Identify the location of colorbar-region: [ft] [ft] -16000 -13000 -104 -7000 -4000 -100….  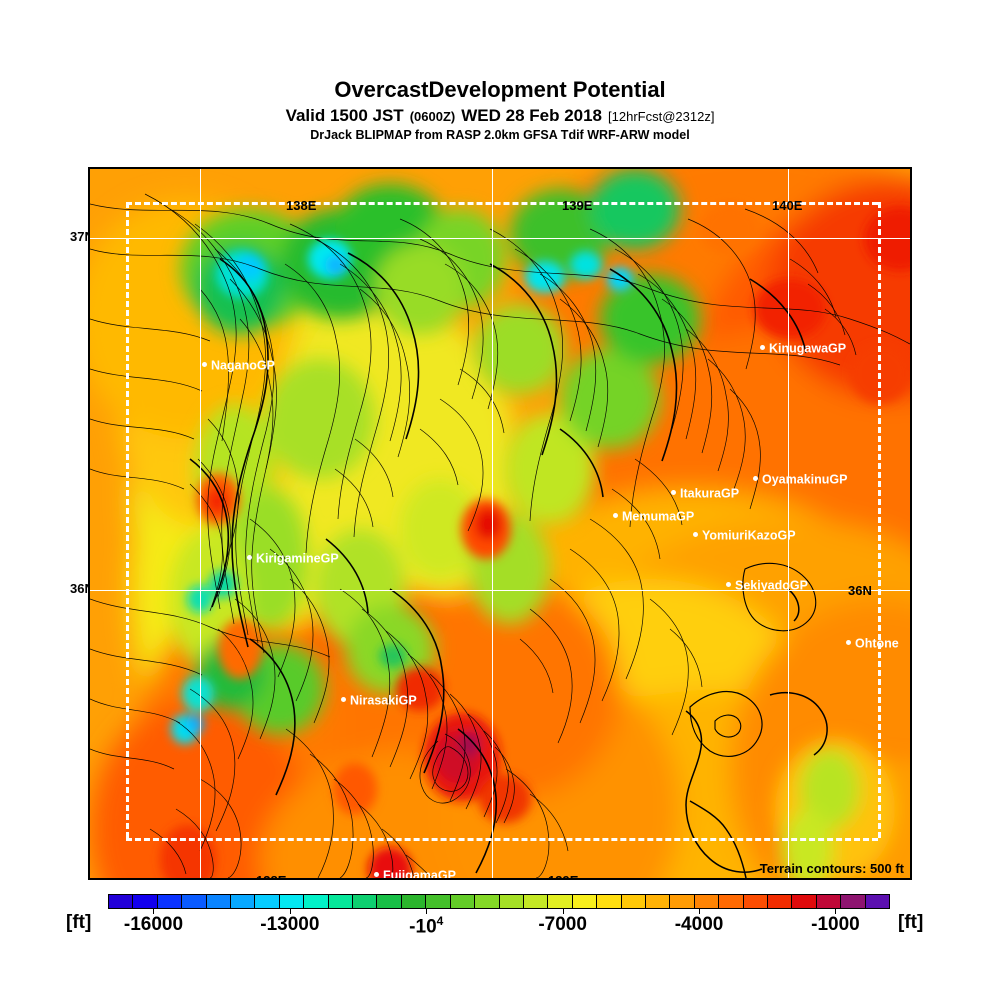
(500, 915).